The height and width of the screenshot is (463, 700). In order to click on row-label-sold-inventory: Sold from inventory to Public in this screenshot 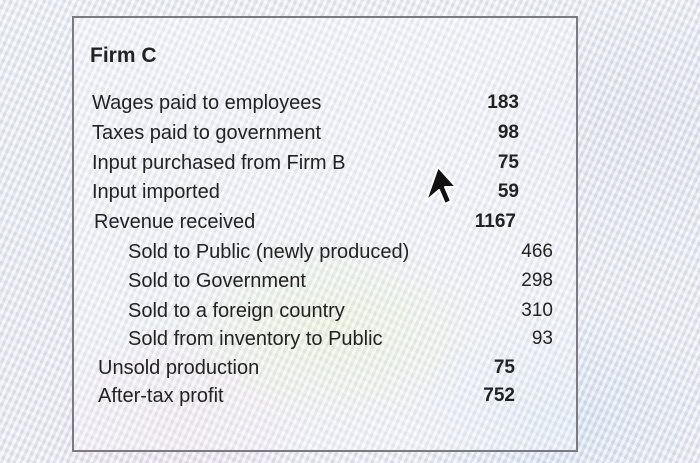, I will do `click(255, 339)`.